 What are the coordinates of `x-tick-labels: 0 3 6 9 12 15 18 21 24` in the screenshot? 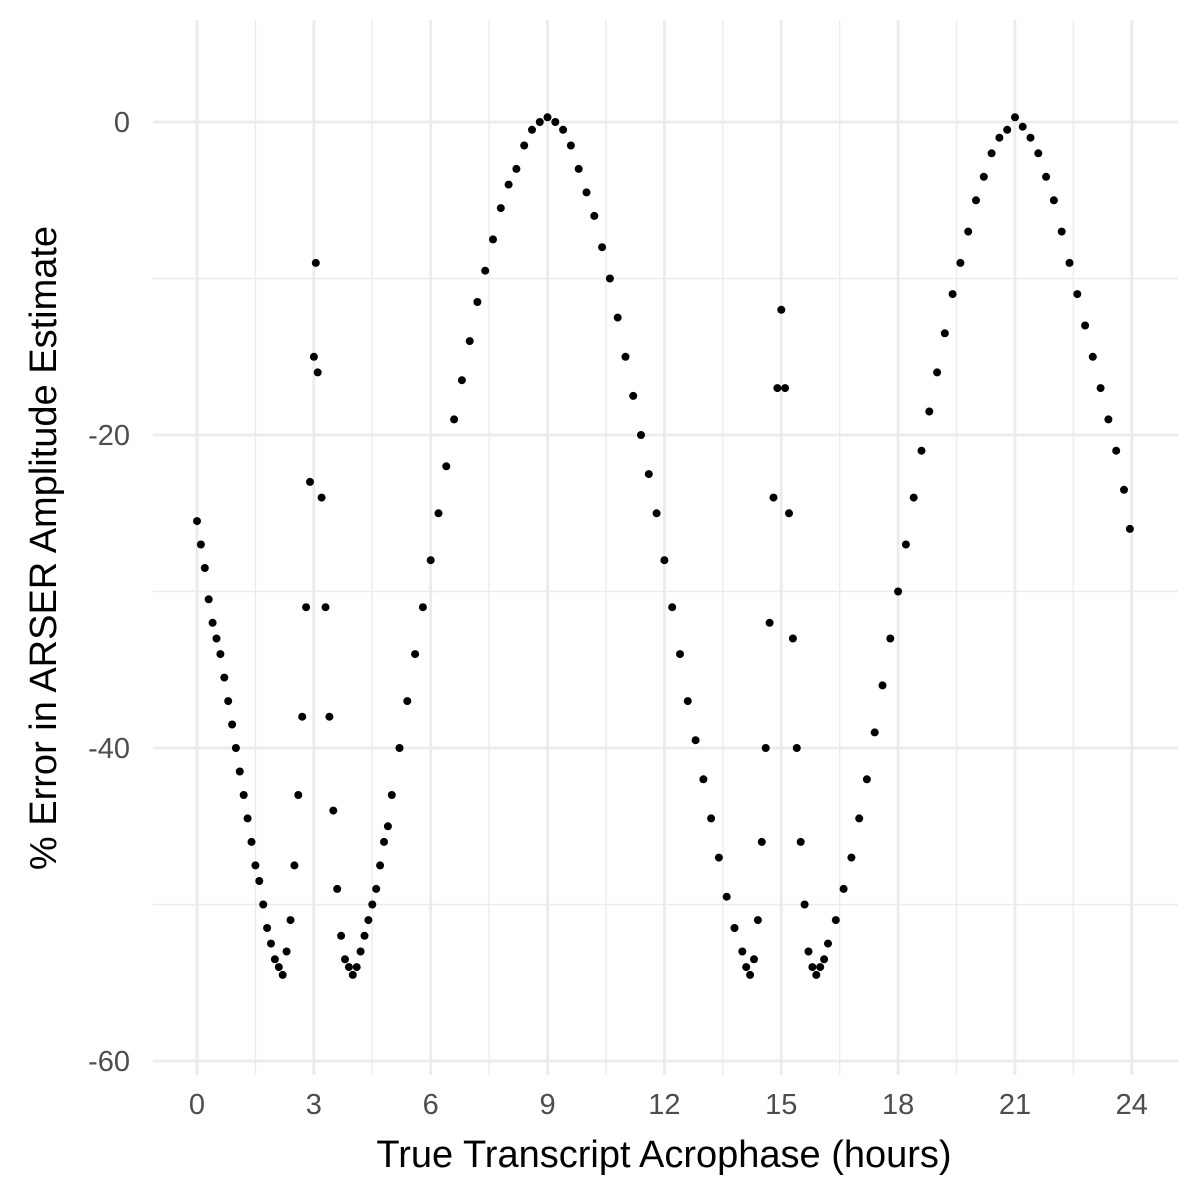 It's located at (668, 1105).